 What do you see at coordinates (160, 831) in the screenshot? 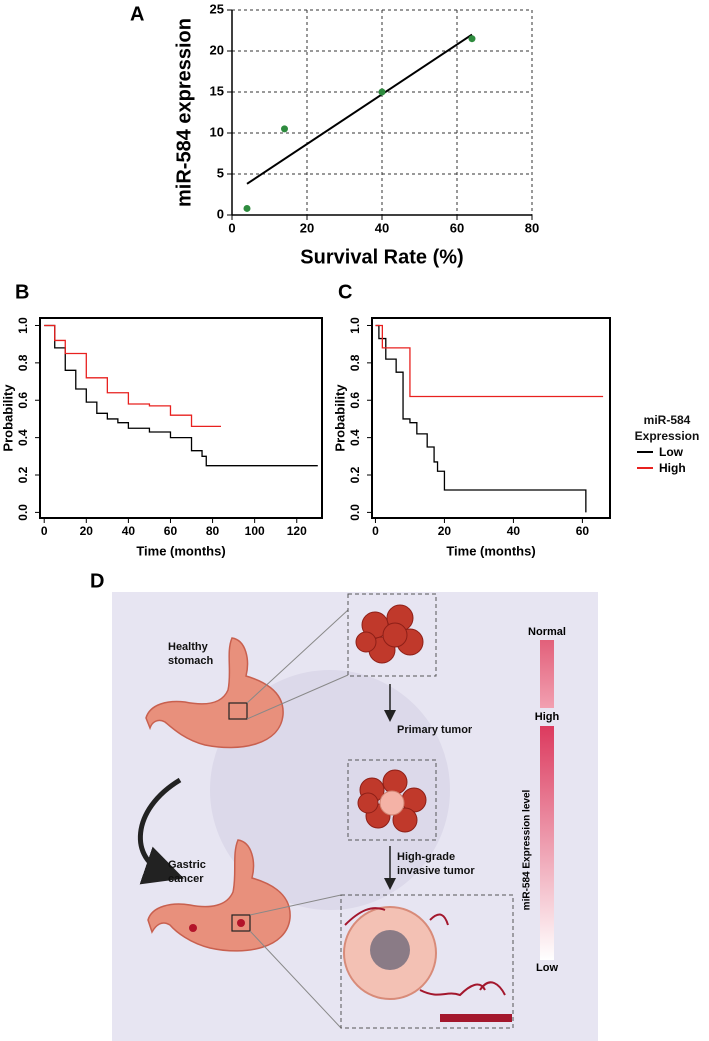
I see `progress-arrow` at bounding box center [160, 831].